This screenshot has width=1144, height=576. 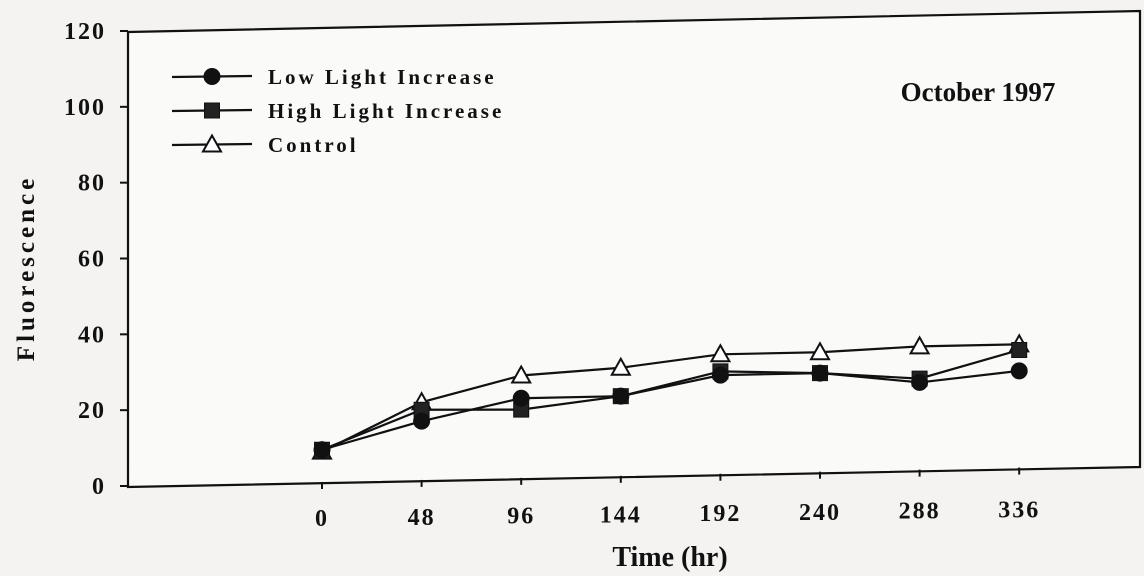 I want to click on legend-label: Low Light Increase, so click(x=382, y=77).